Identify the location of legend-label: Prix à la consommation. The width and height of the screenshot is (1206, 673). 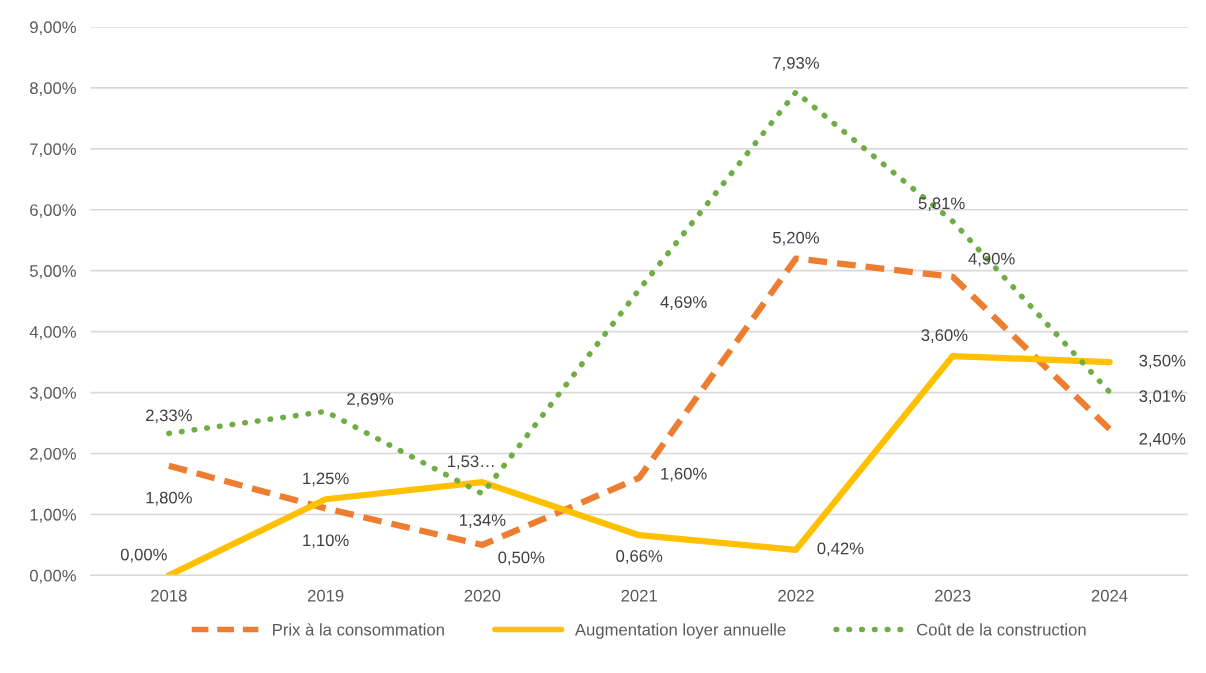
(358, 629).